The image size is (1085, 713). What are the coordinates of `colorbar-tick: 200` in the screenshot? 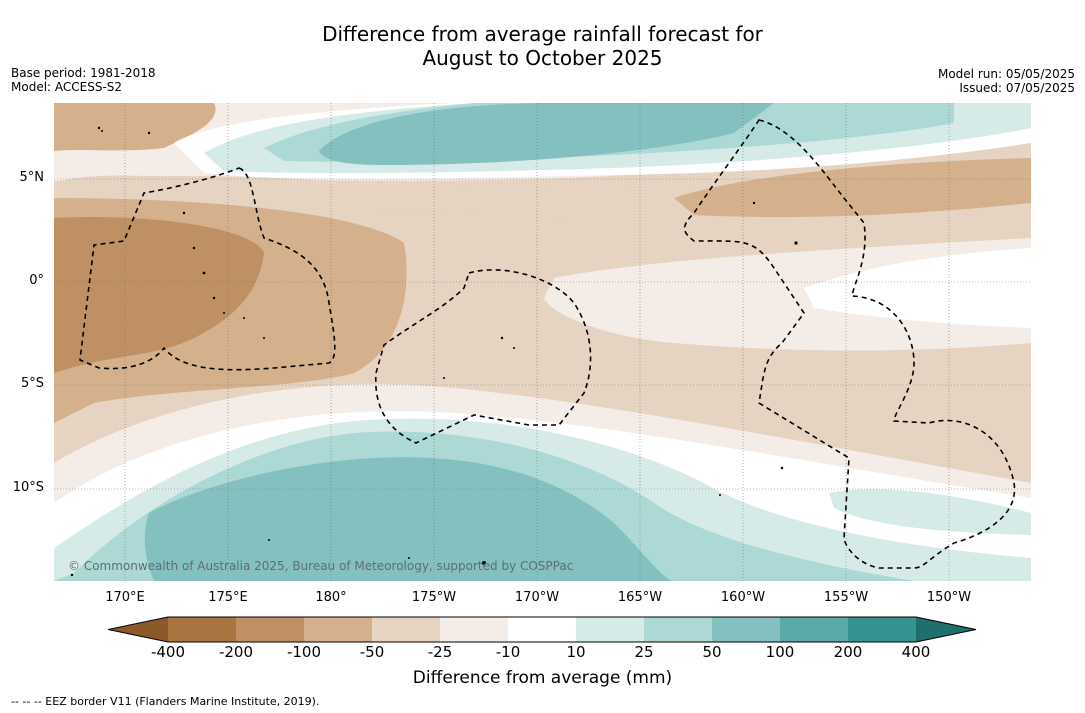 It's located at (848, 652).